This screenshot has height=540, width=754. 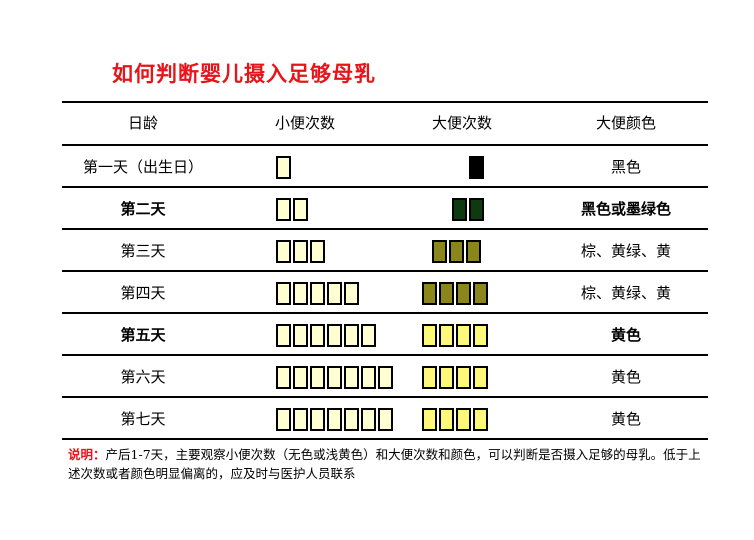 What do you see at coordinates (143, 209) in the screenshot?
I see `day-cell: 第二天` at bounding box center [143, 209].